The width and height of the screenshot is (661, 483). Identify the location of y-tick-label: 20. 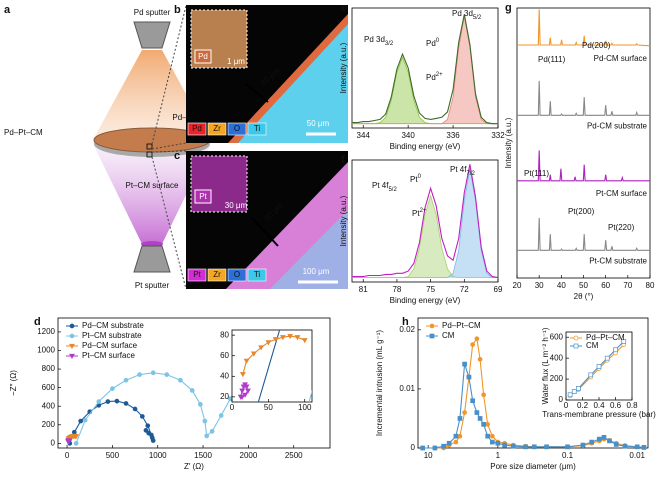
(224, 396).